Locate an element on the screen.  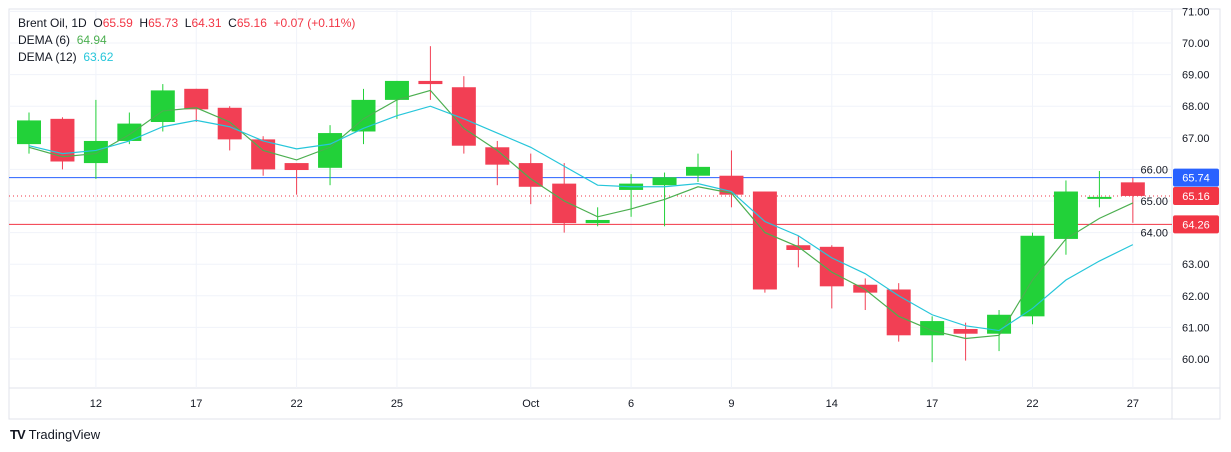
legend-dema12: DEMA (12) 63.62 is located at coordinates (186, 57).